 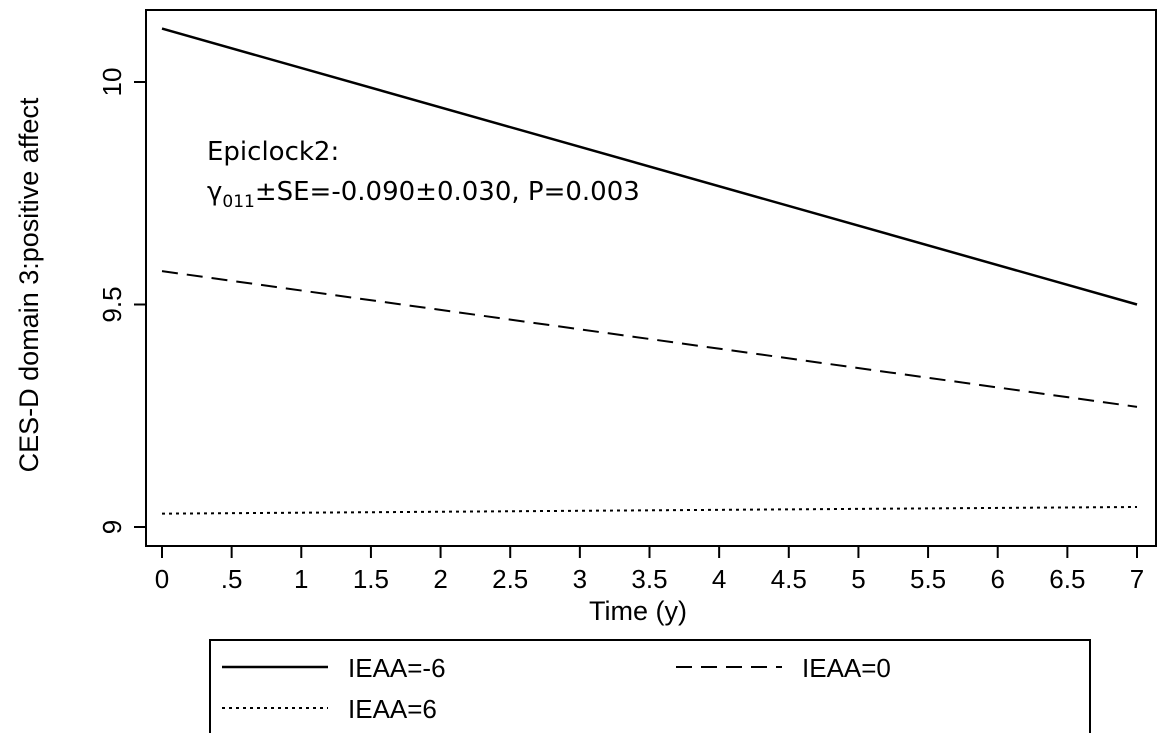 What do you see at coordinates (447, 192) in the screenshot?
I see `annotation-stat-text: ±SE=-0.090±0.030, P=0.003` at bounding box center [447, 192].